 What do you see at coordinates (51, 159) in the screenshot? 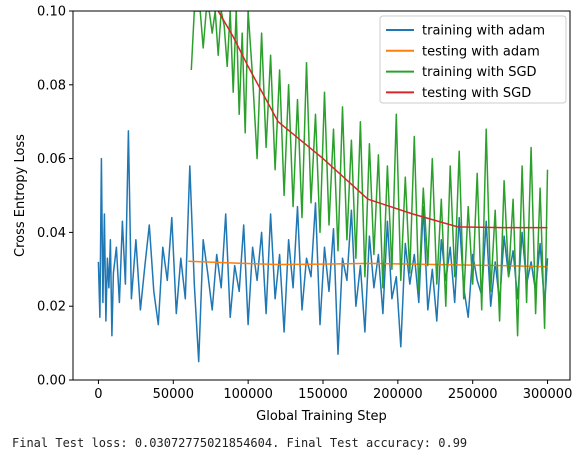
I see `y-tick-label: 0.06` at bounding box center [51, 159].